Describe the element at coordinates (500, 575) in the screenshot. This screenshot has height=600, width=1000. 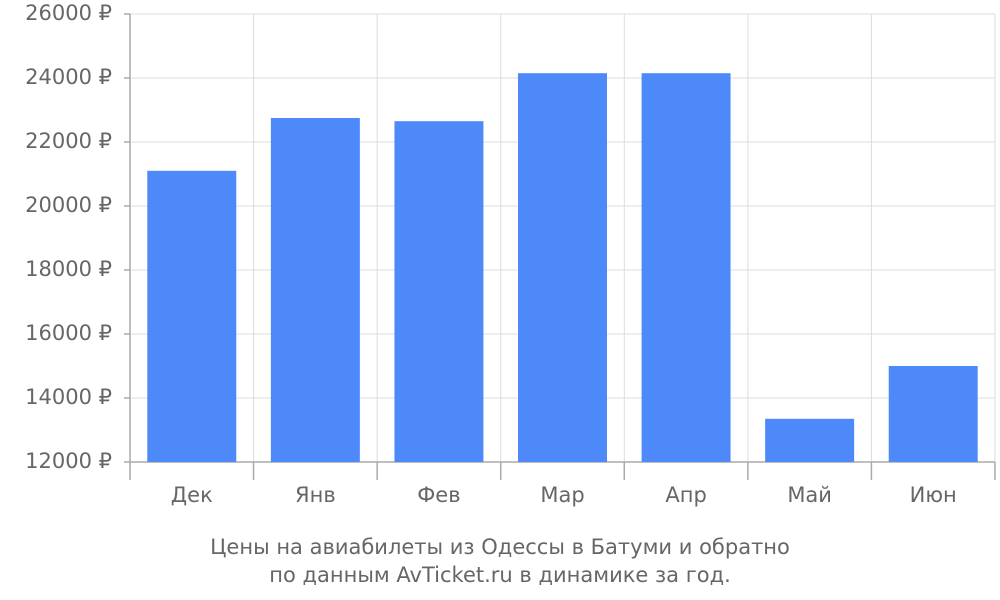
I see `chart-subtitle: по данным AvTicket.ru в динамике за год.` at that location.